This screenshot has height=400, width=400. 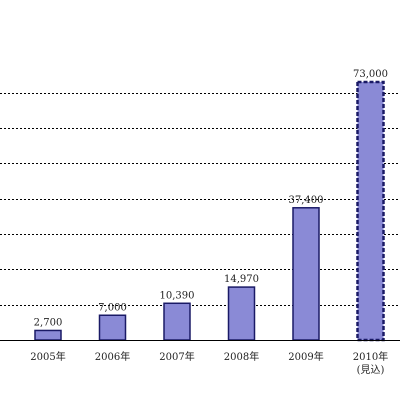 What do you see at coordinates (176, 356) in the screenshot?
I see `x-tick-label-2: 2007年` at bounding box center [176, 356].